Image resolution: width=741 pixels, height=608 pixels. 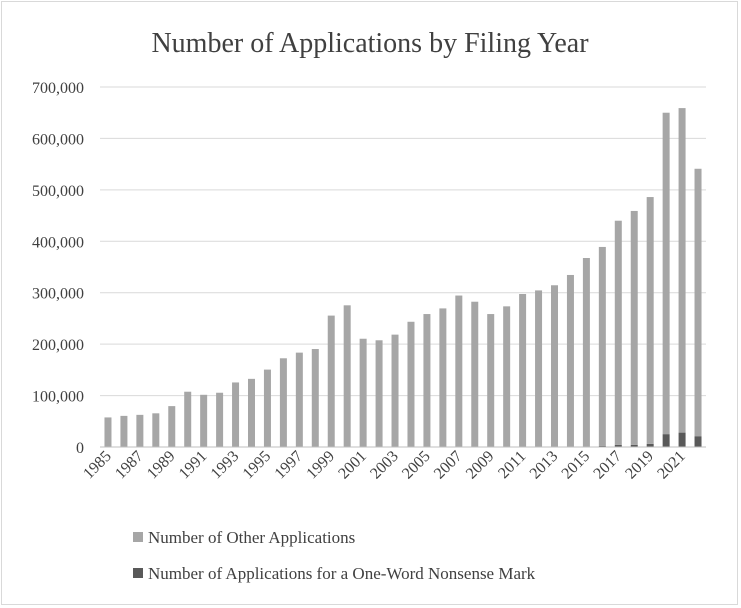 What do you see at coordinates (251, 537) in the screenshot?
I see `legend-label-other-applications: Number of Other Applications` at bounding box center [251, 537].